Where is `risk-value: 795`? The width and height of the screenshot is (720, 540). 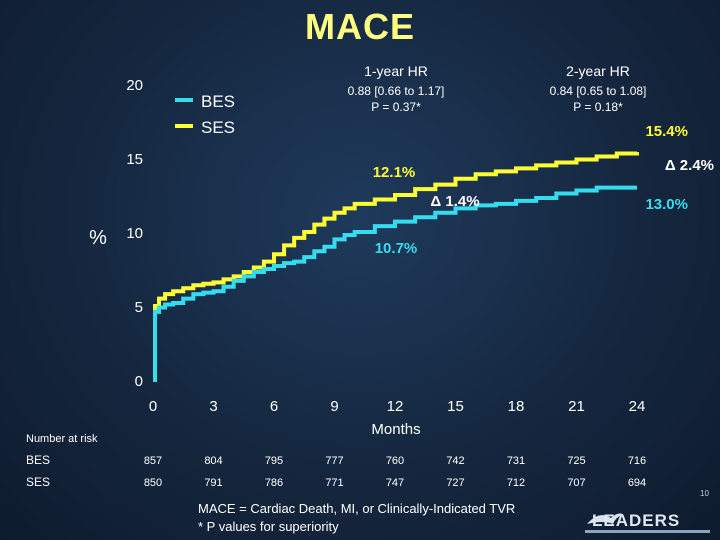 risk-value: 795 is located at coordinates (274, 461).